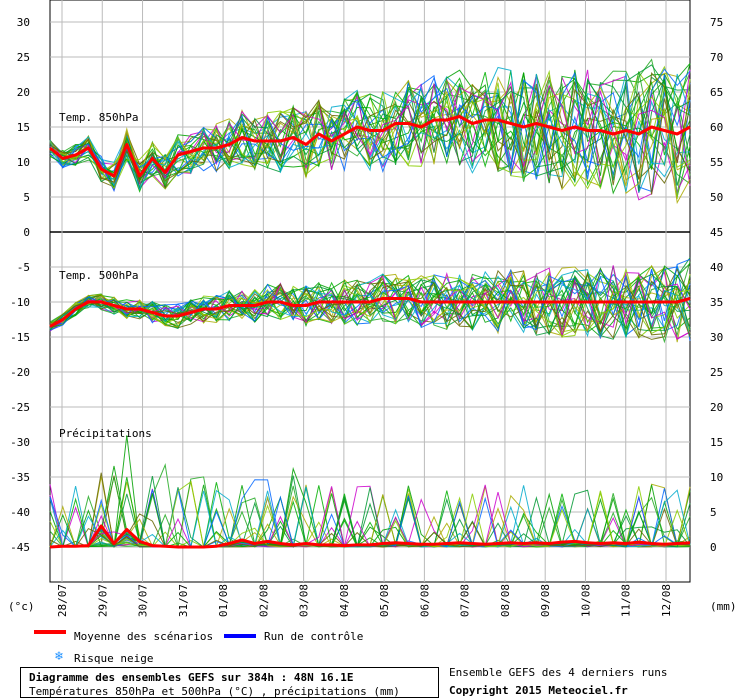 This screenshot has height=700, width=740. What do you see at coordinates (716, 57) in the screenshot?
I see `y-tick-label-right: 70` at bounding box center [716, 57].